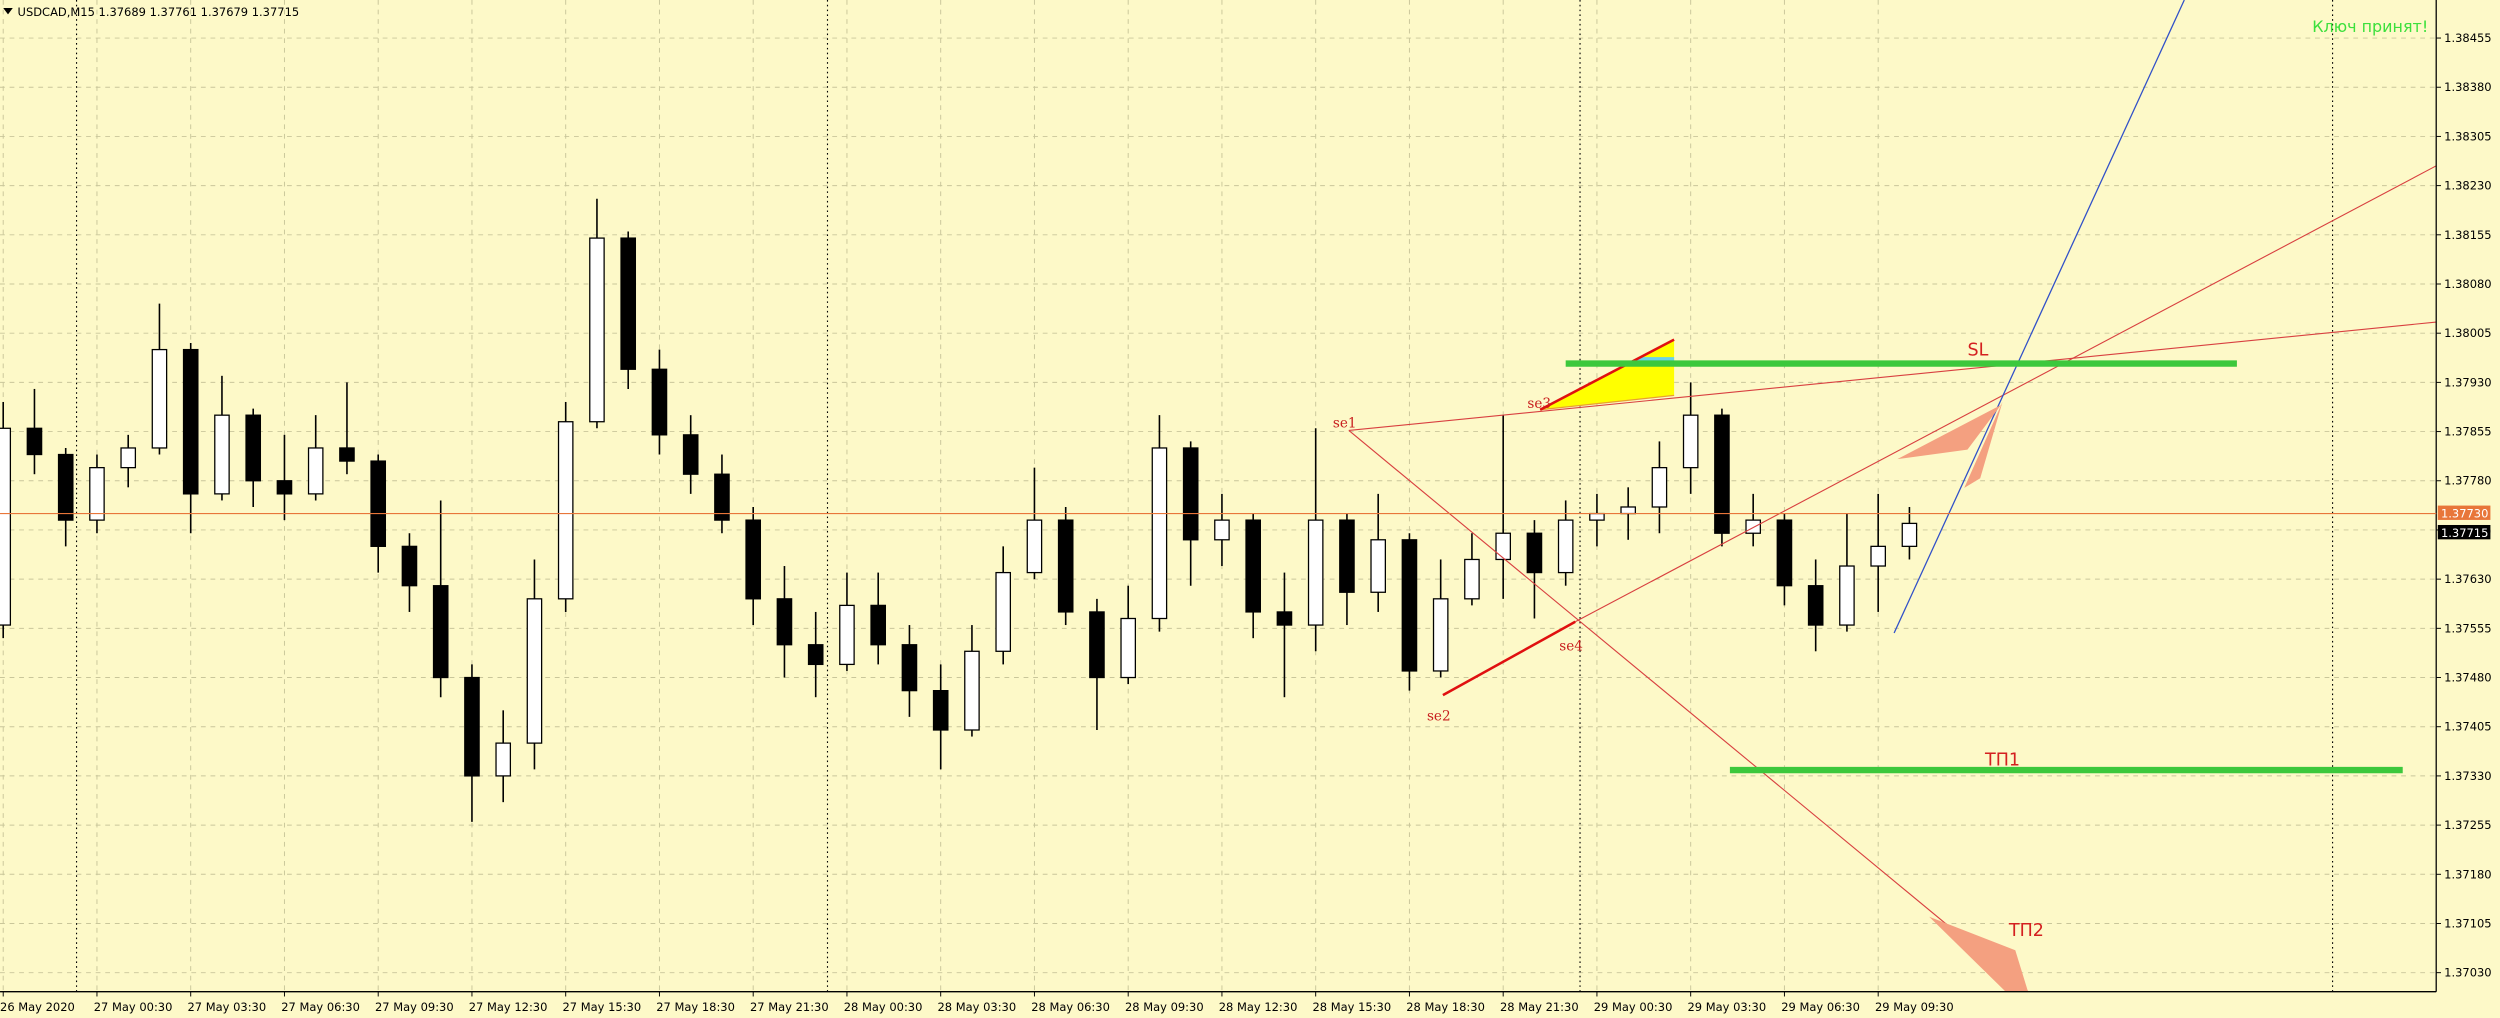 The height and width of the screenshot is (1018, 2500). I want to click on annotation: ТП2, so click(2026, 931).